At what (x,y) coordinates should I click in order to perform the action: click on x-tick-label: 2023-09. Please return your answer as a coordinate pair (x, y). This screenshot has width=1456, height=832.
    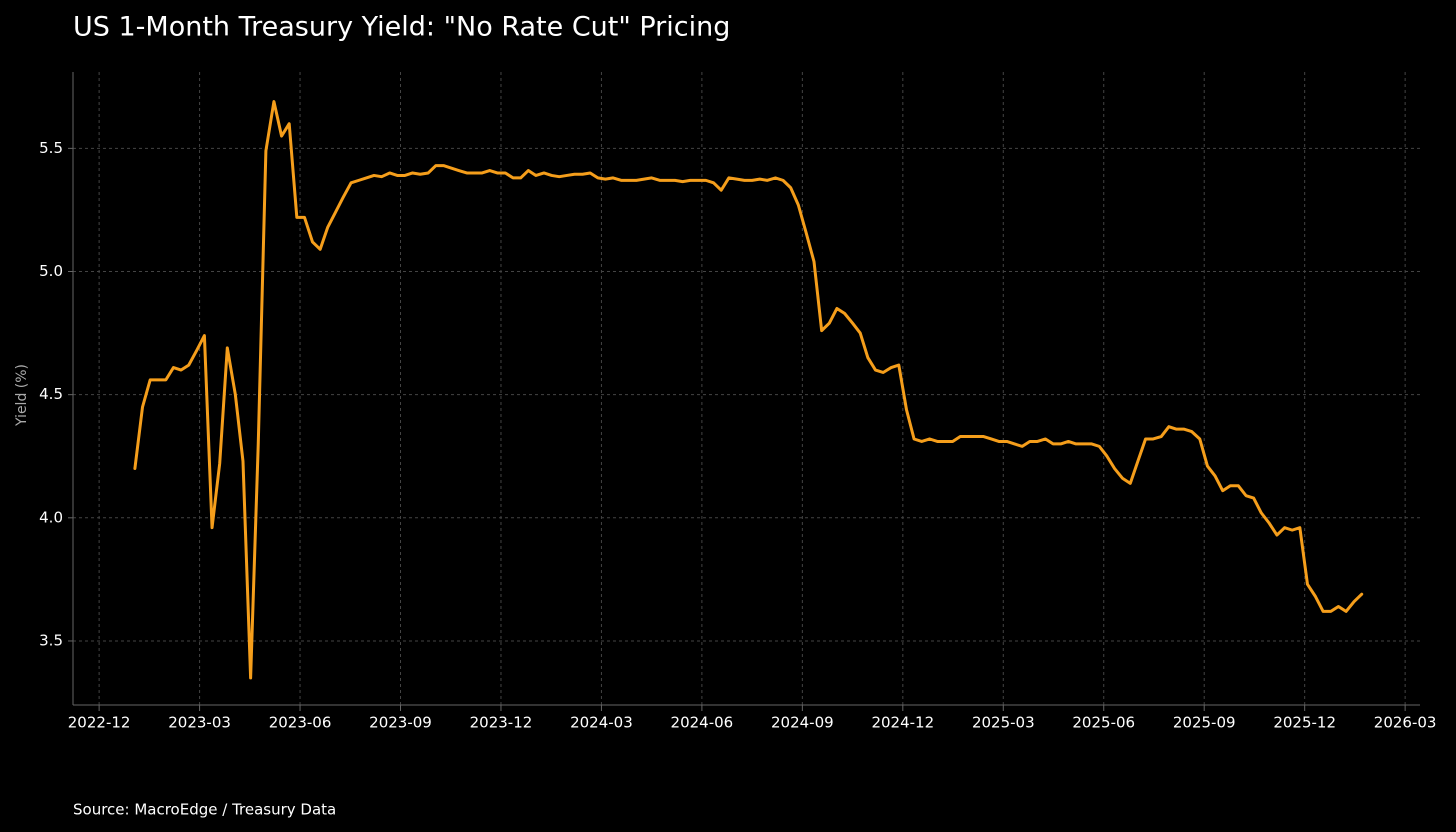
    Looking at the image, I should click on (400, 723).